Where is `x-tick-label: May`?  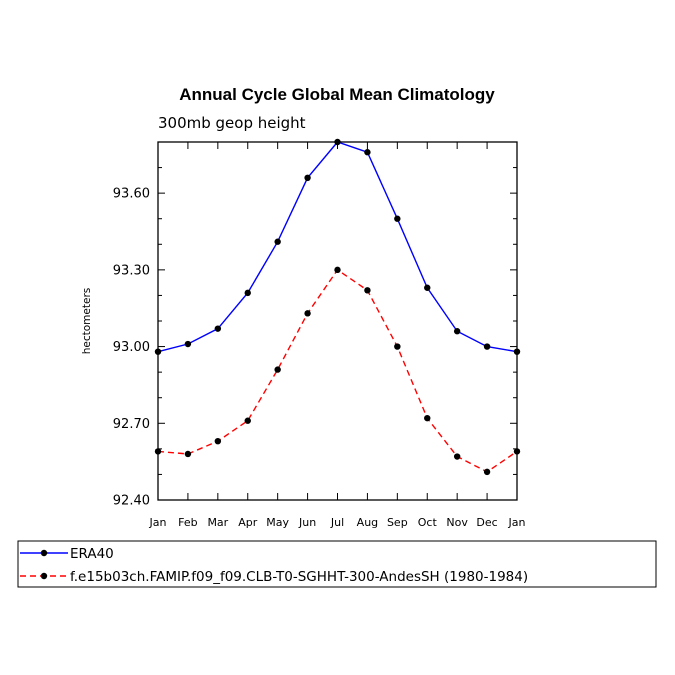 x-tick-label: May is located at coordinates (277, 522).